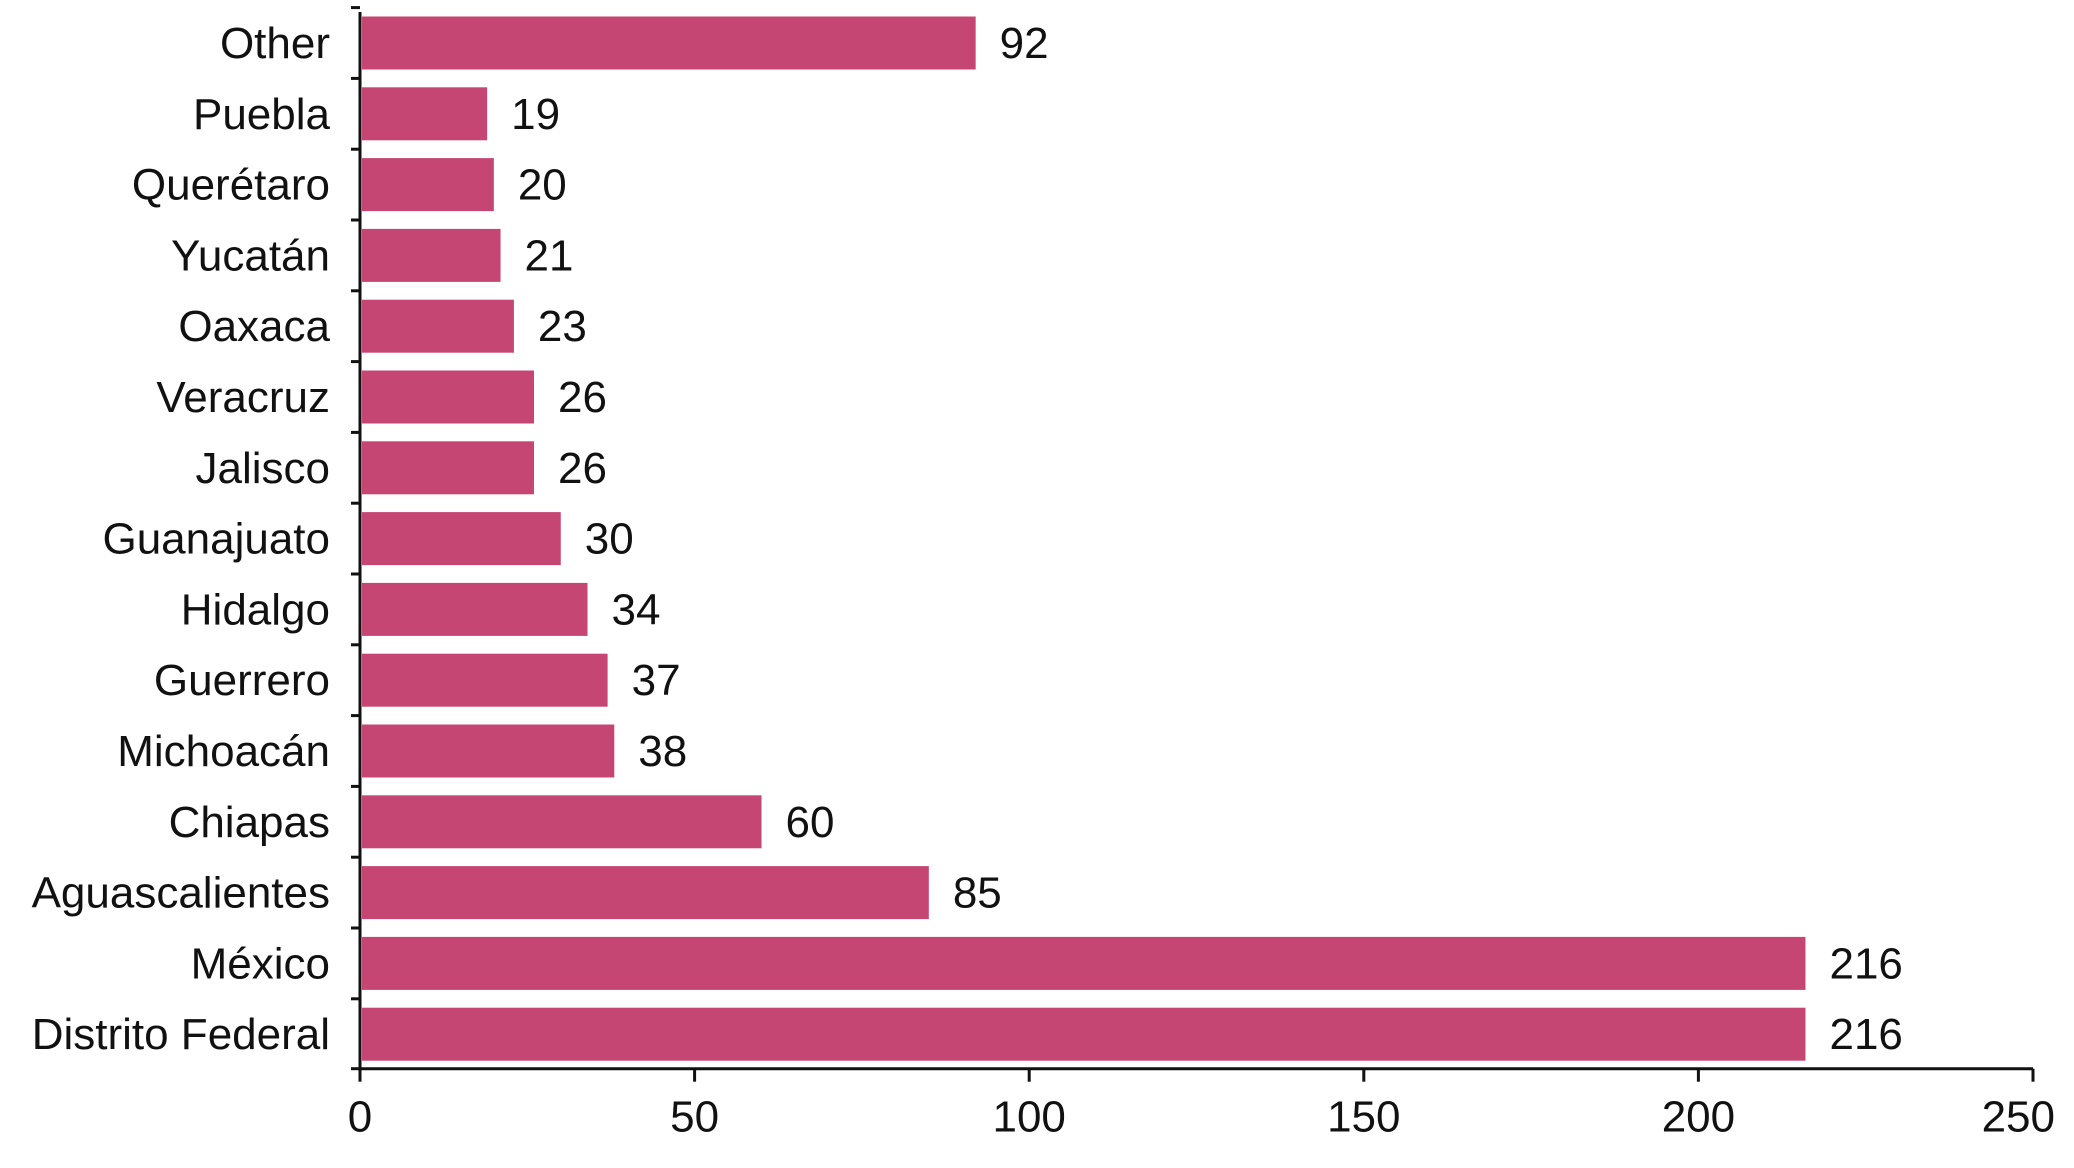  Describe the element at coordinates (262, 114) in the screenshot. I see `category-label-1: Puebla` at that location.